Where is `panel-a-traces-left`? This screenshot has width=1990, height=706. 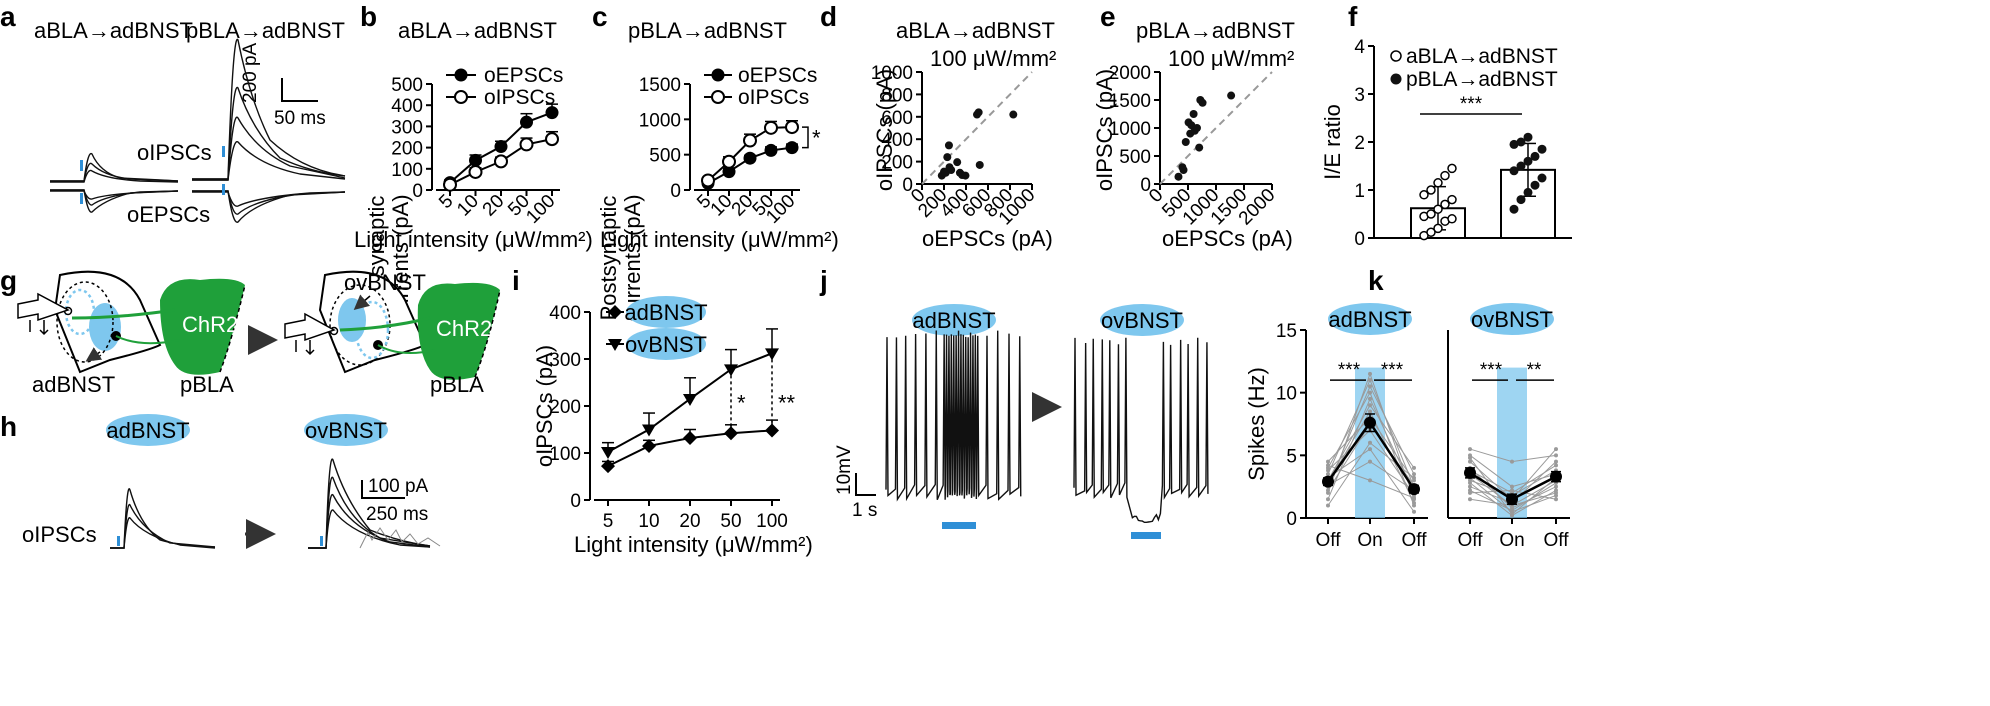 panel-a-traces-left is located at coordinates (114, 182).